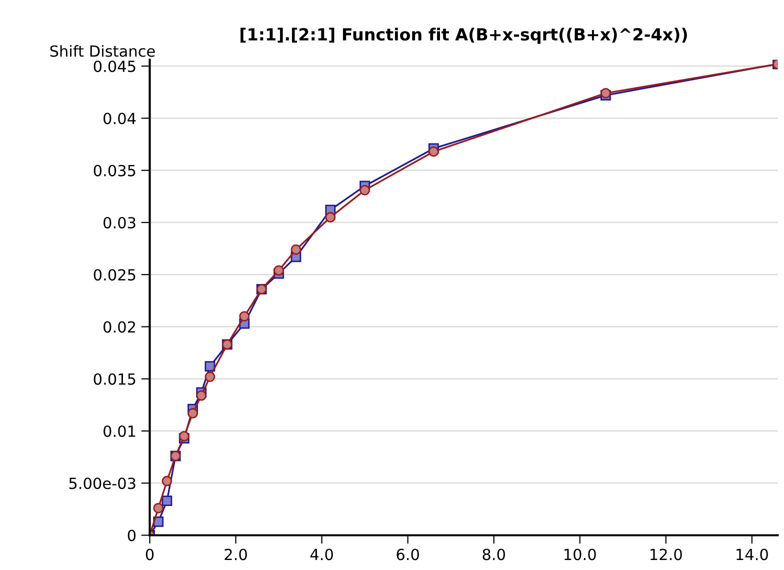 The image size is (784, 570). Describe the element at coordinates (493, 554) in the screenshot. I see `x-tick-label: 8.0` at that location.